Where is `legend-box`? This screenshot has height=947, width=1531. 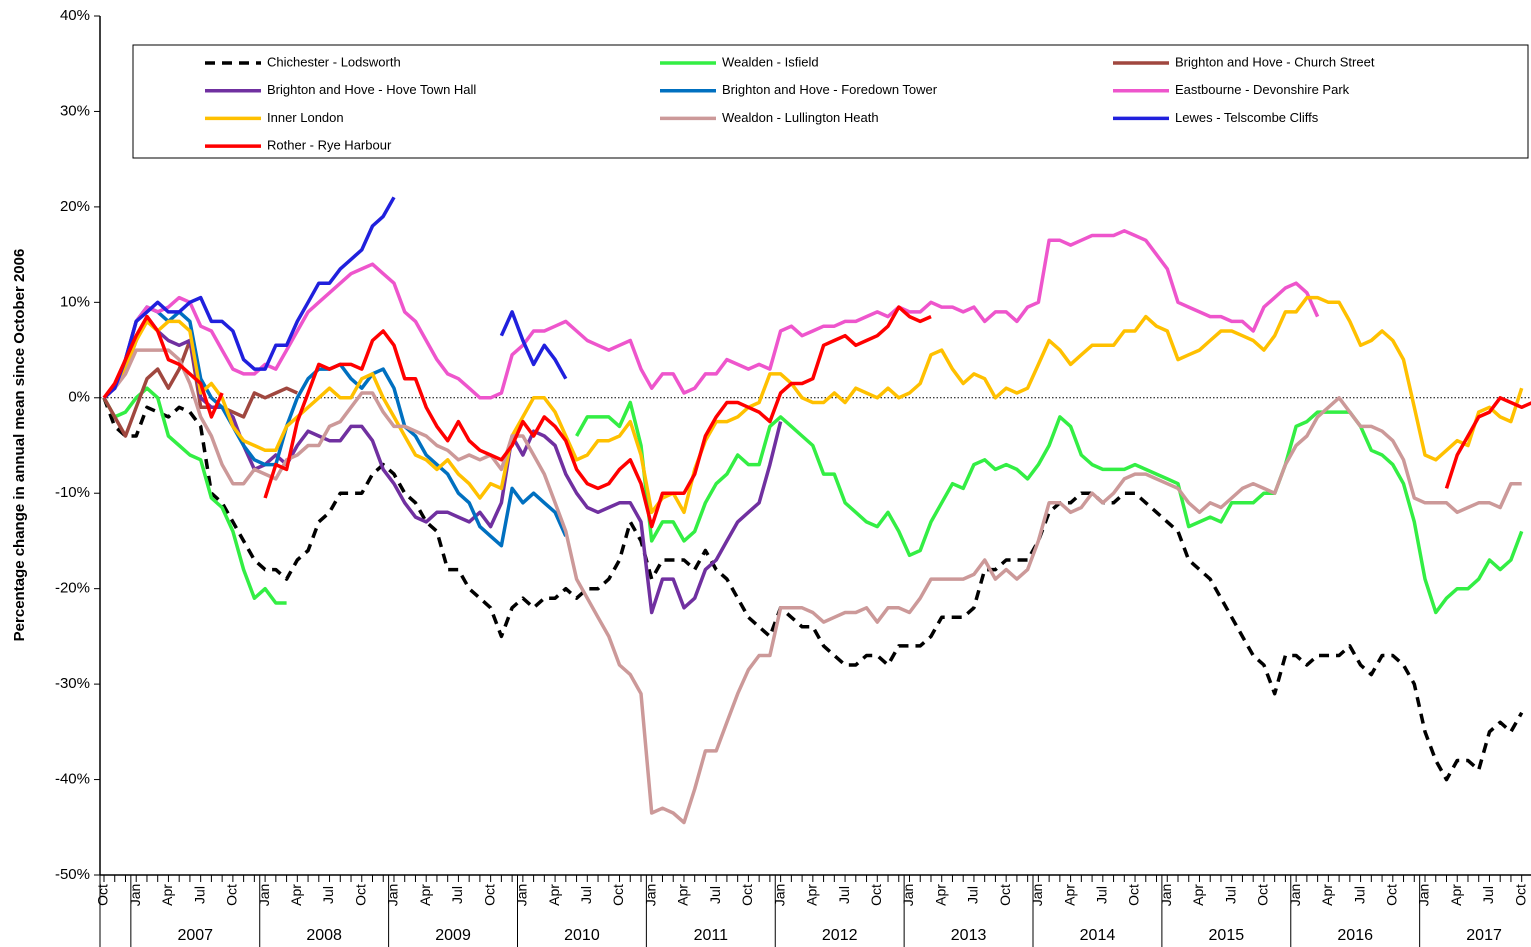
legend-box is located at coordinates (830, 101).